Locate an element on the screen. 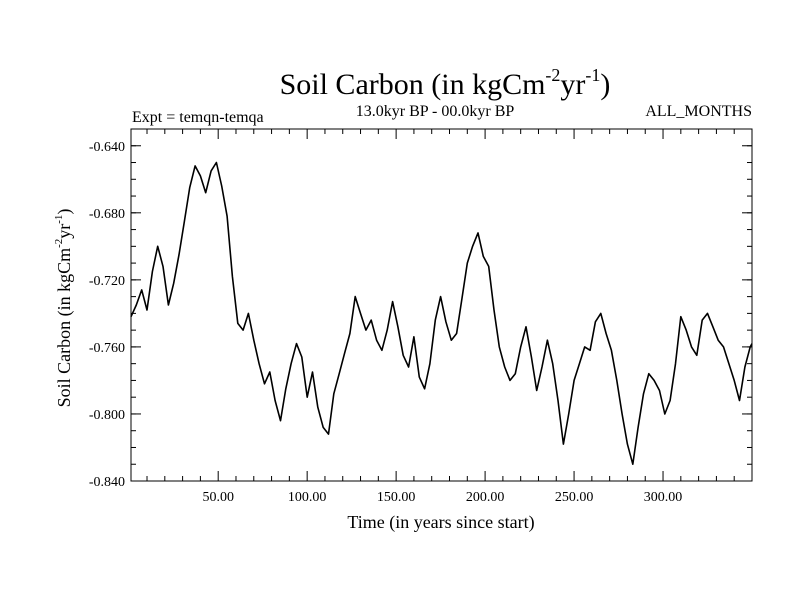 This screenshot has width=800, height=600. subtitle-center: 13.0kyr BP - 00.0kyr BP is located at coordinates (435, 111).